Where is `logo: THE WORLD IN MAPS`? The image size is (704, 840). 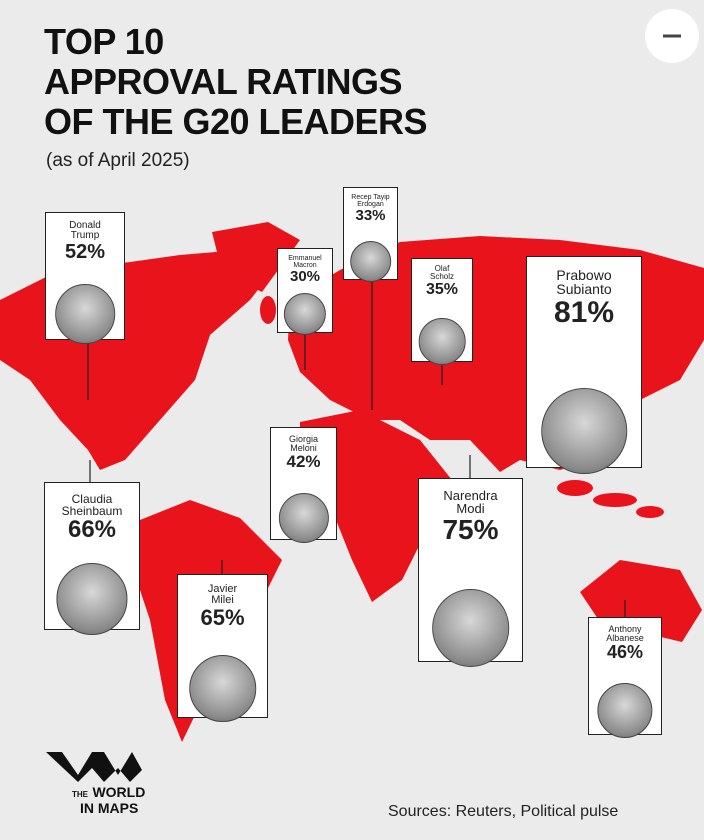
logo: THE WORLD IN MAPS is located at coordinates (108, 801).